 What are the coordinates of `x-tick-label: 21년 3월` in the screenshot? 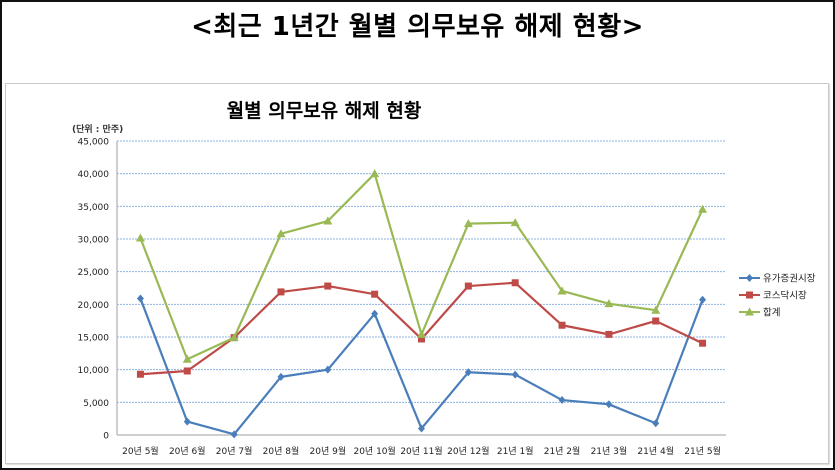 It's located at (609, 451).